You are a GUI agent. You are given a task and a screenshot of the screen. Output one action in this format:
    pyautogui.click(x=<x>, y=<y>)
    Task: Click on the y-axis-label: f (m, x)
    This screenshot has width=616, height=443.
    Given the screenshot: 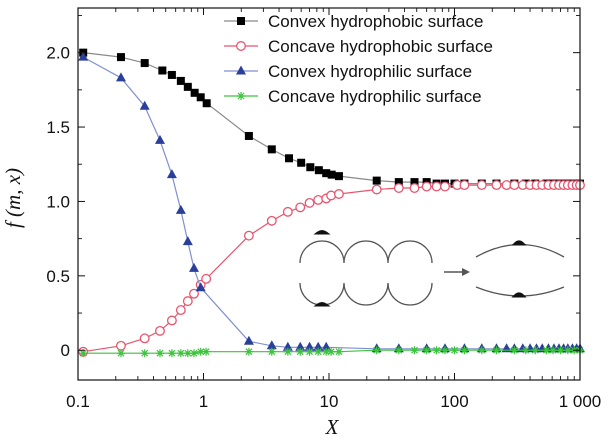 What is the action you would take?
    pyautogui.click(x=13, y=198)
    